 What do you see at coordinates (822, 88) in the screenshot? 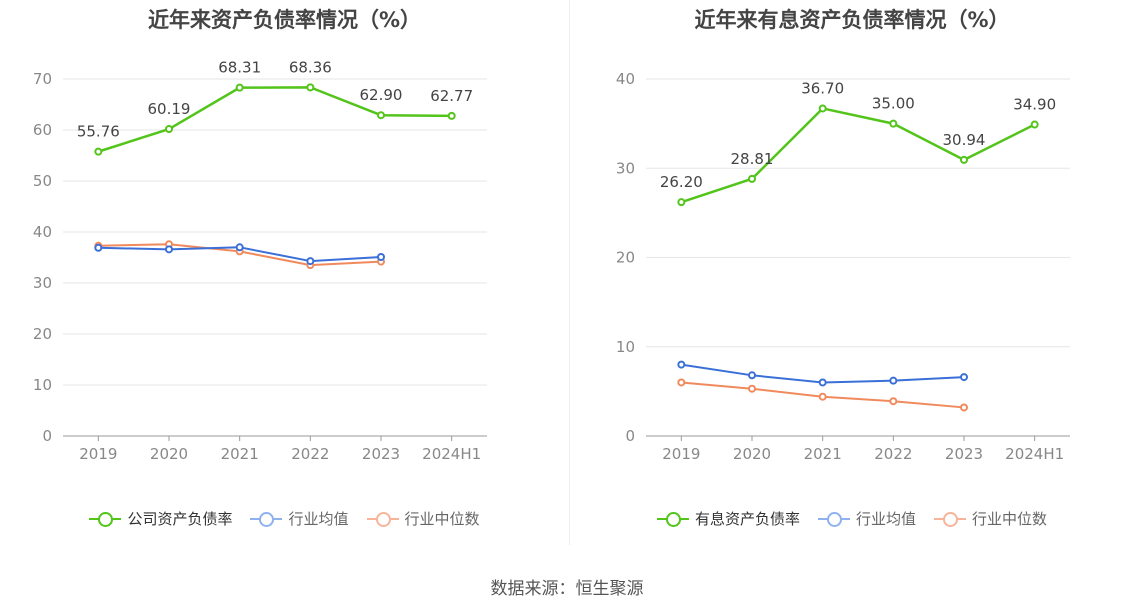
I see `data-label: 36.70` at bounding box center [822, 88].